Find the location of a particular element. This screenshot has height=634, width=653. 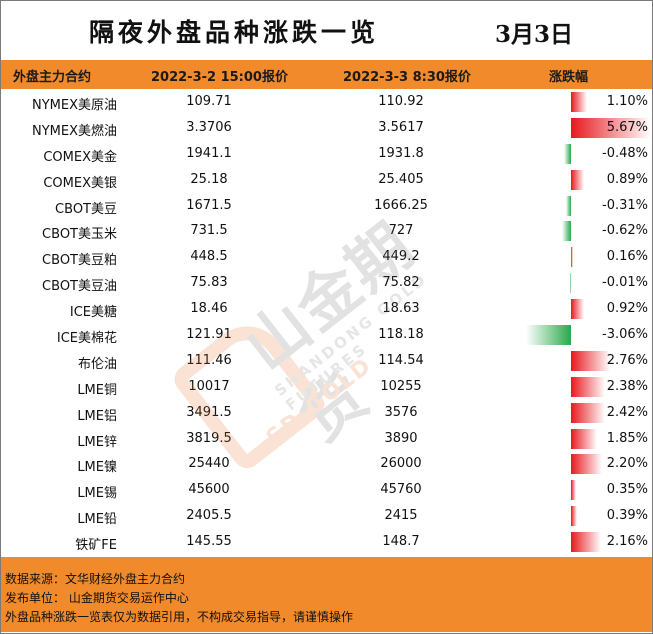

table-row: LME铝 3491.5 3576 2.42% is located at coordinates (326, 412).